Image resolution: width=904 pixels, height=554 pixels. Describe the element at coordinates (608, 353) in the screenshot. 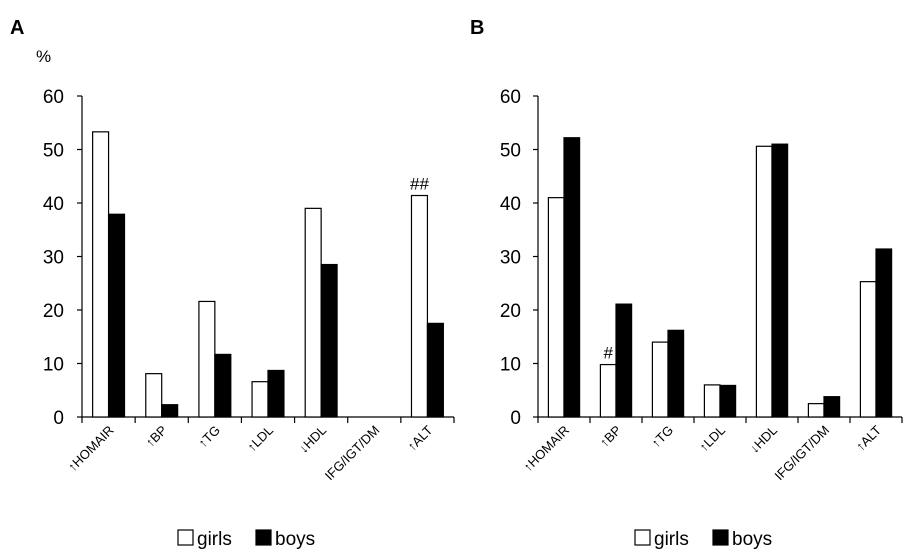

I see `significance-mark: #` at that location.